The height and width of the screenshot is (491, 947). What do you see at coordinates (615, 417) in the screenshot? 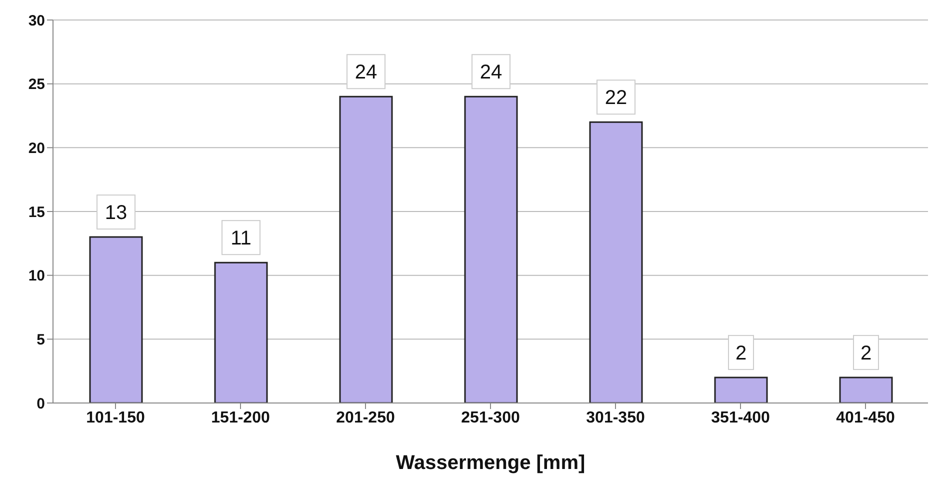
I see `x-tick-label: 301-350` at bounding box center [615, 417].